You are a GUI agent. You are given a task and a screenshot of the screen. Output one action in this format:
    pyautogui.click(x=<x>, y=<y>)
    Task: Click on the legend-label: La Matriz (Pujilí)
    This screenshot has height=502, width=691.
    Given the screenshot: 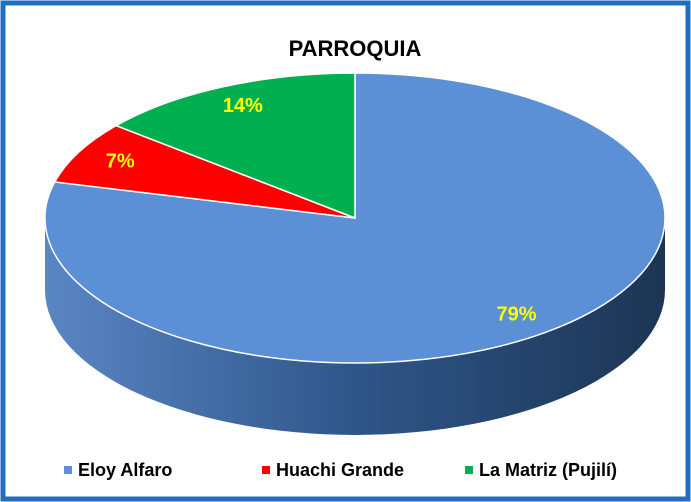 What is the action you would take?
    pyautogui.click(x=548, y=470)
    